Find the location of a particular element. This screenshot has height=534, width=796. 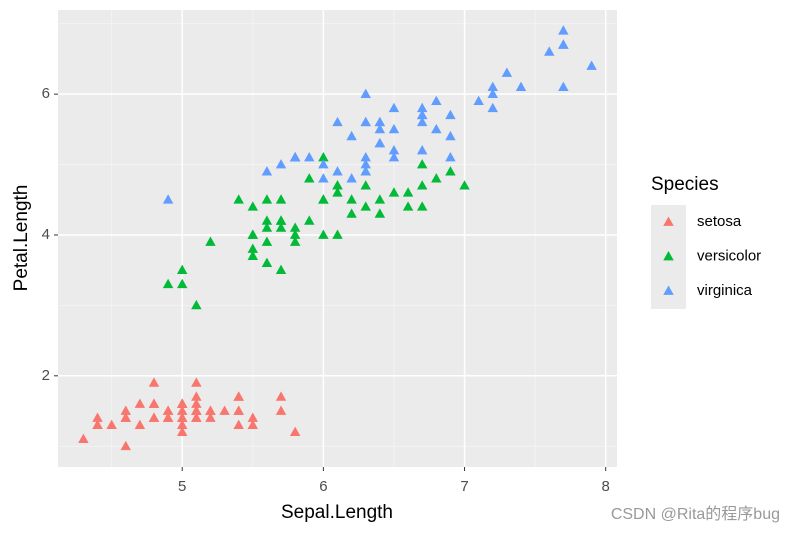

x-tick-label: 5 is located at coordinates (182, 486).